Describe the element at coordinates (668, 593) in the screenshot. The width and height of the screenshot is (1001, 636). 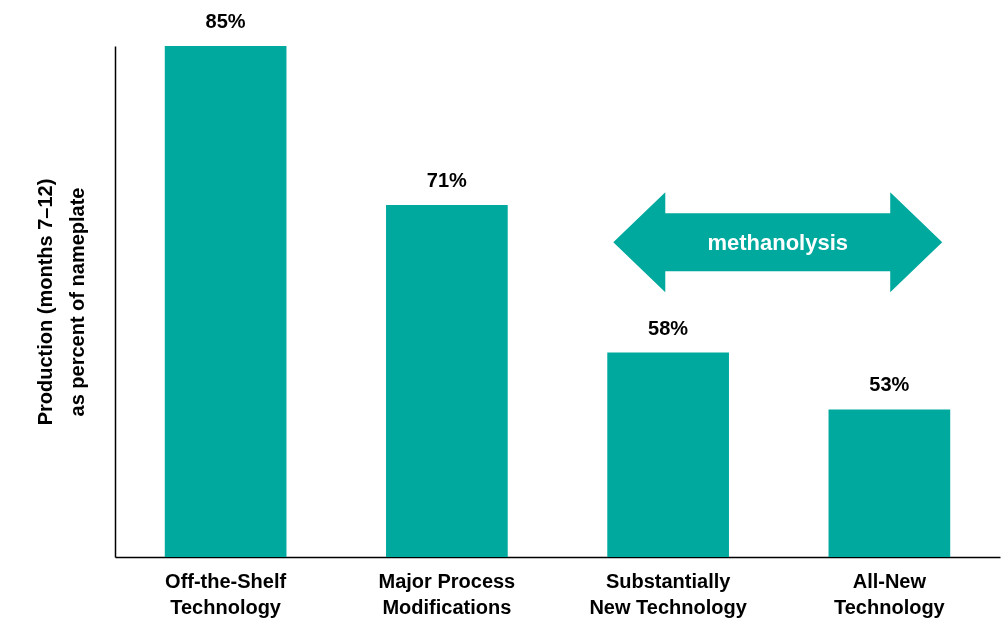
I see `x-tick-label: Substantially New Technology` at that location.